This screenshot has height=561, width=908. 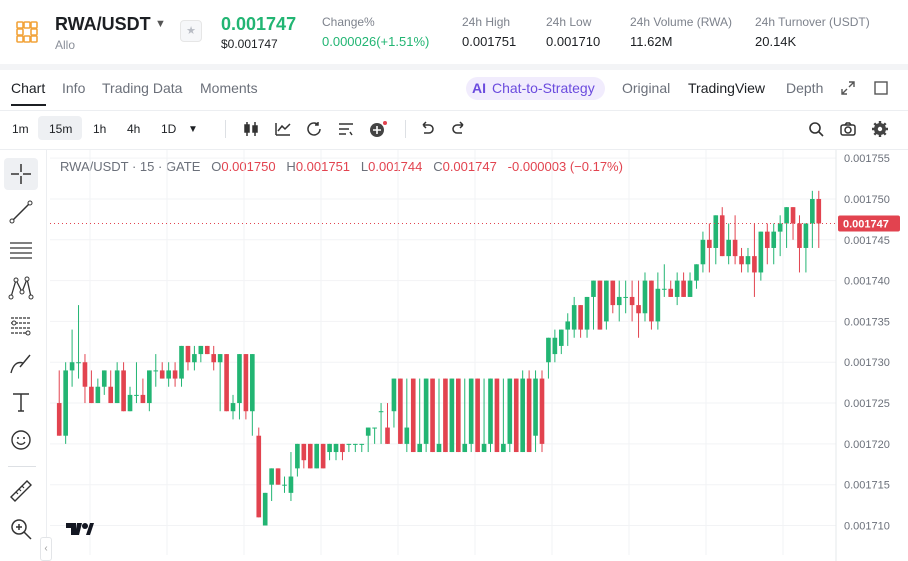 I want to click on y-axis-tick-label: 0.001755, so click(x=867, y=159).